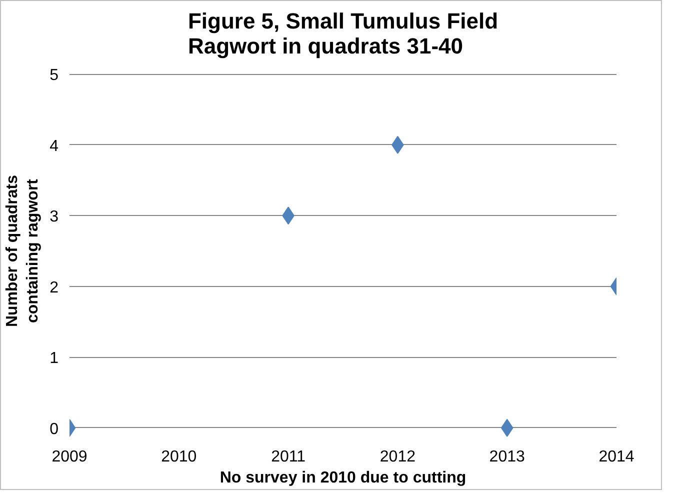  I want to click on y-tick-label: 3, so click(54, 217).